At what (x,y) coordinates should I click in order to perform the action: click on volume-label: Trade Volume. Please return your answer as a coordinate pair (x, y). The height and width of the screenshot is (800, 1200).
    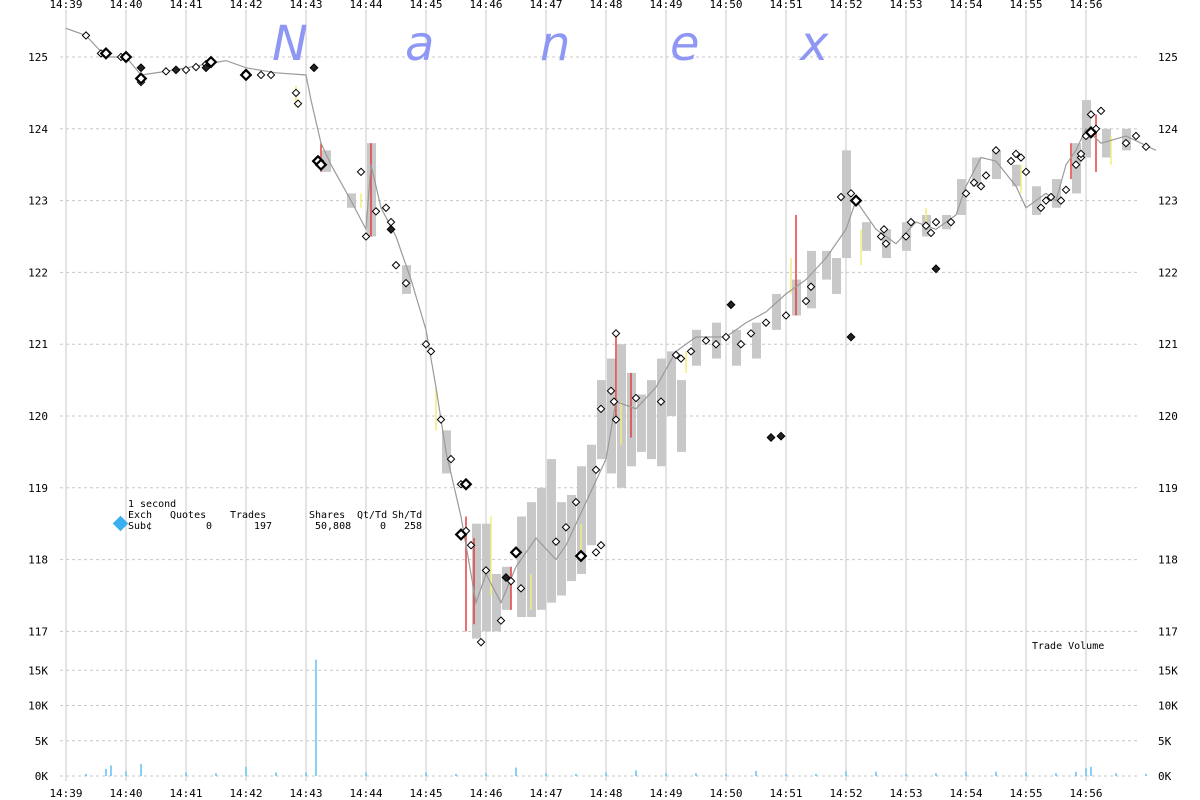
    Looking at the image, I should click on (1068, 646).